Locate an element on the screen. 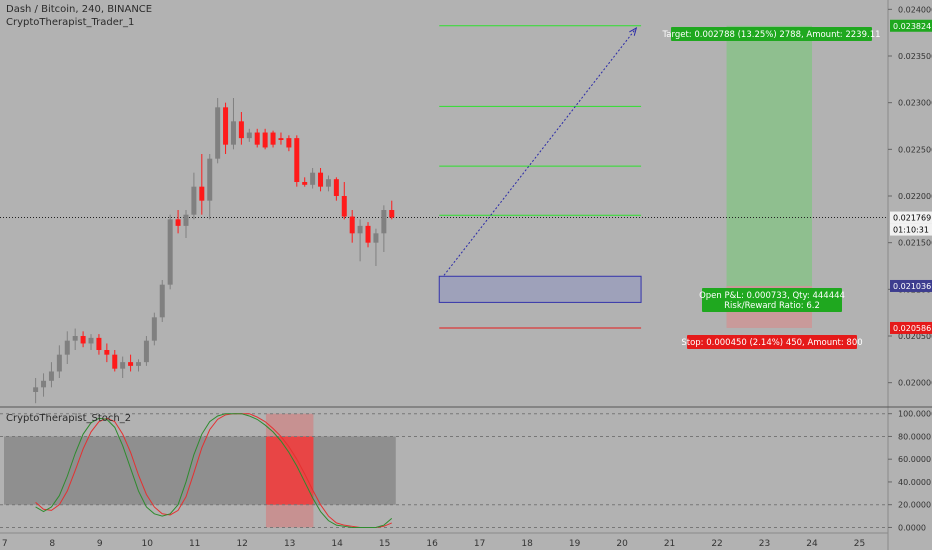  time-tick-label: 13 is located at coordinates (289, 544).